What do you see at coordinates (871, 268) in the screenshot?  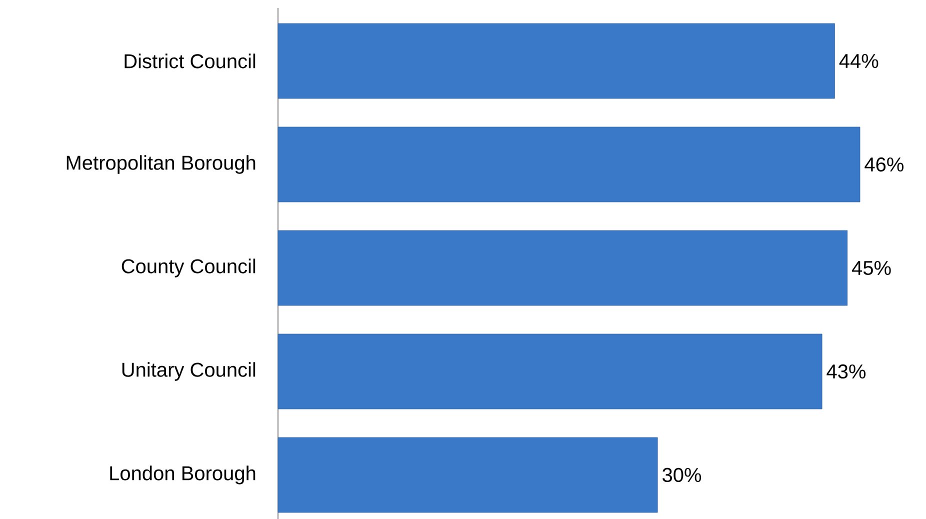 I see `data-label: 45%` at bounding box center [871, 268].